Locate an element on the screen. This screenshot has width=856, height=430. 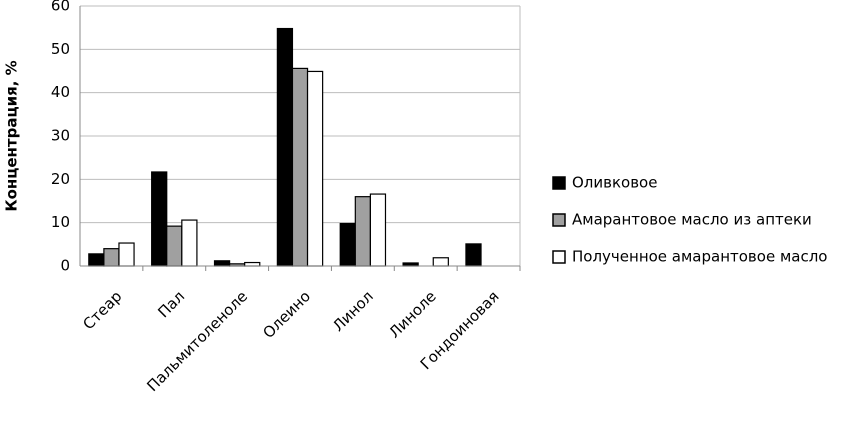
x-tick-label: Олеино is located at coordinates (286, 314).